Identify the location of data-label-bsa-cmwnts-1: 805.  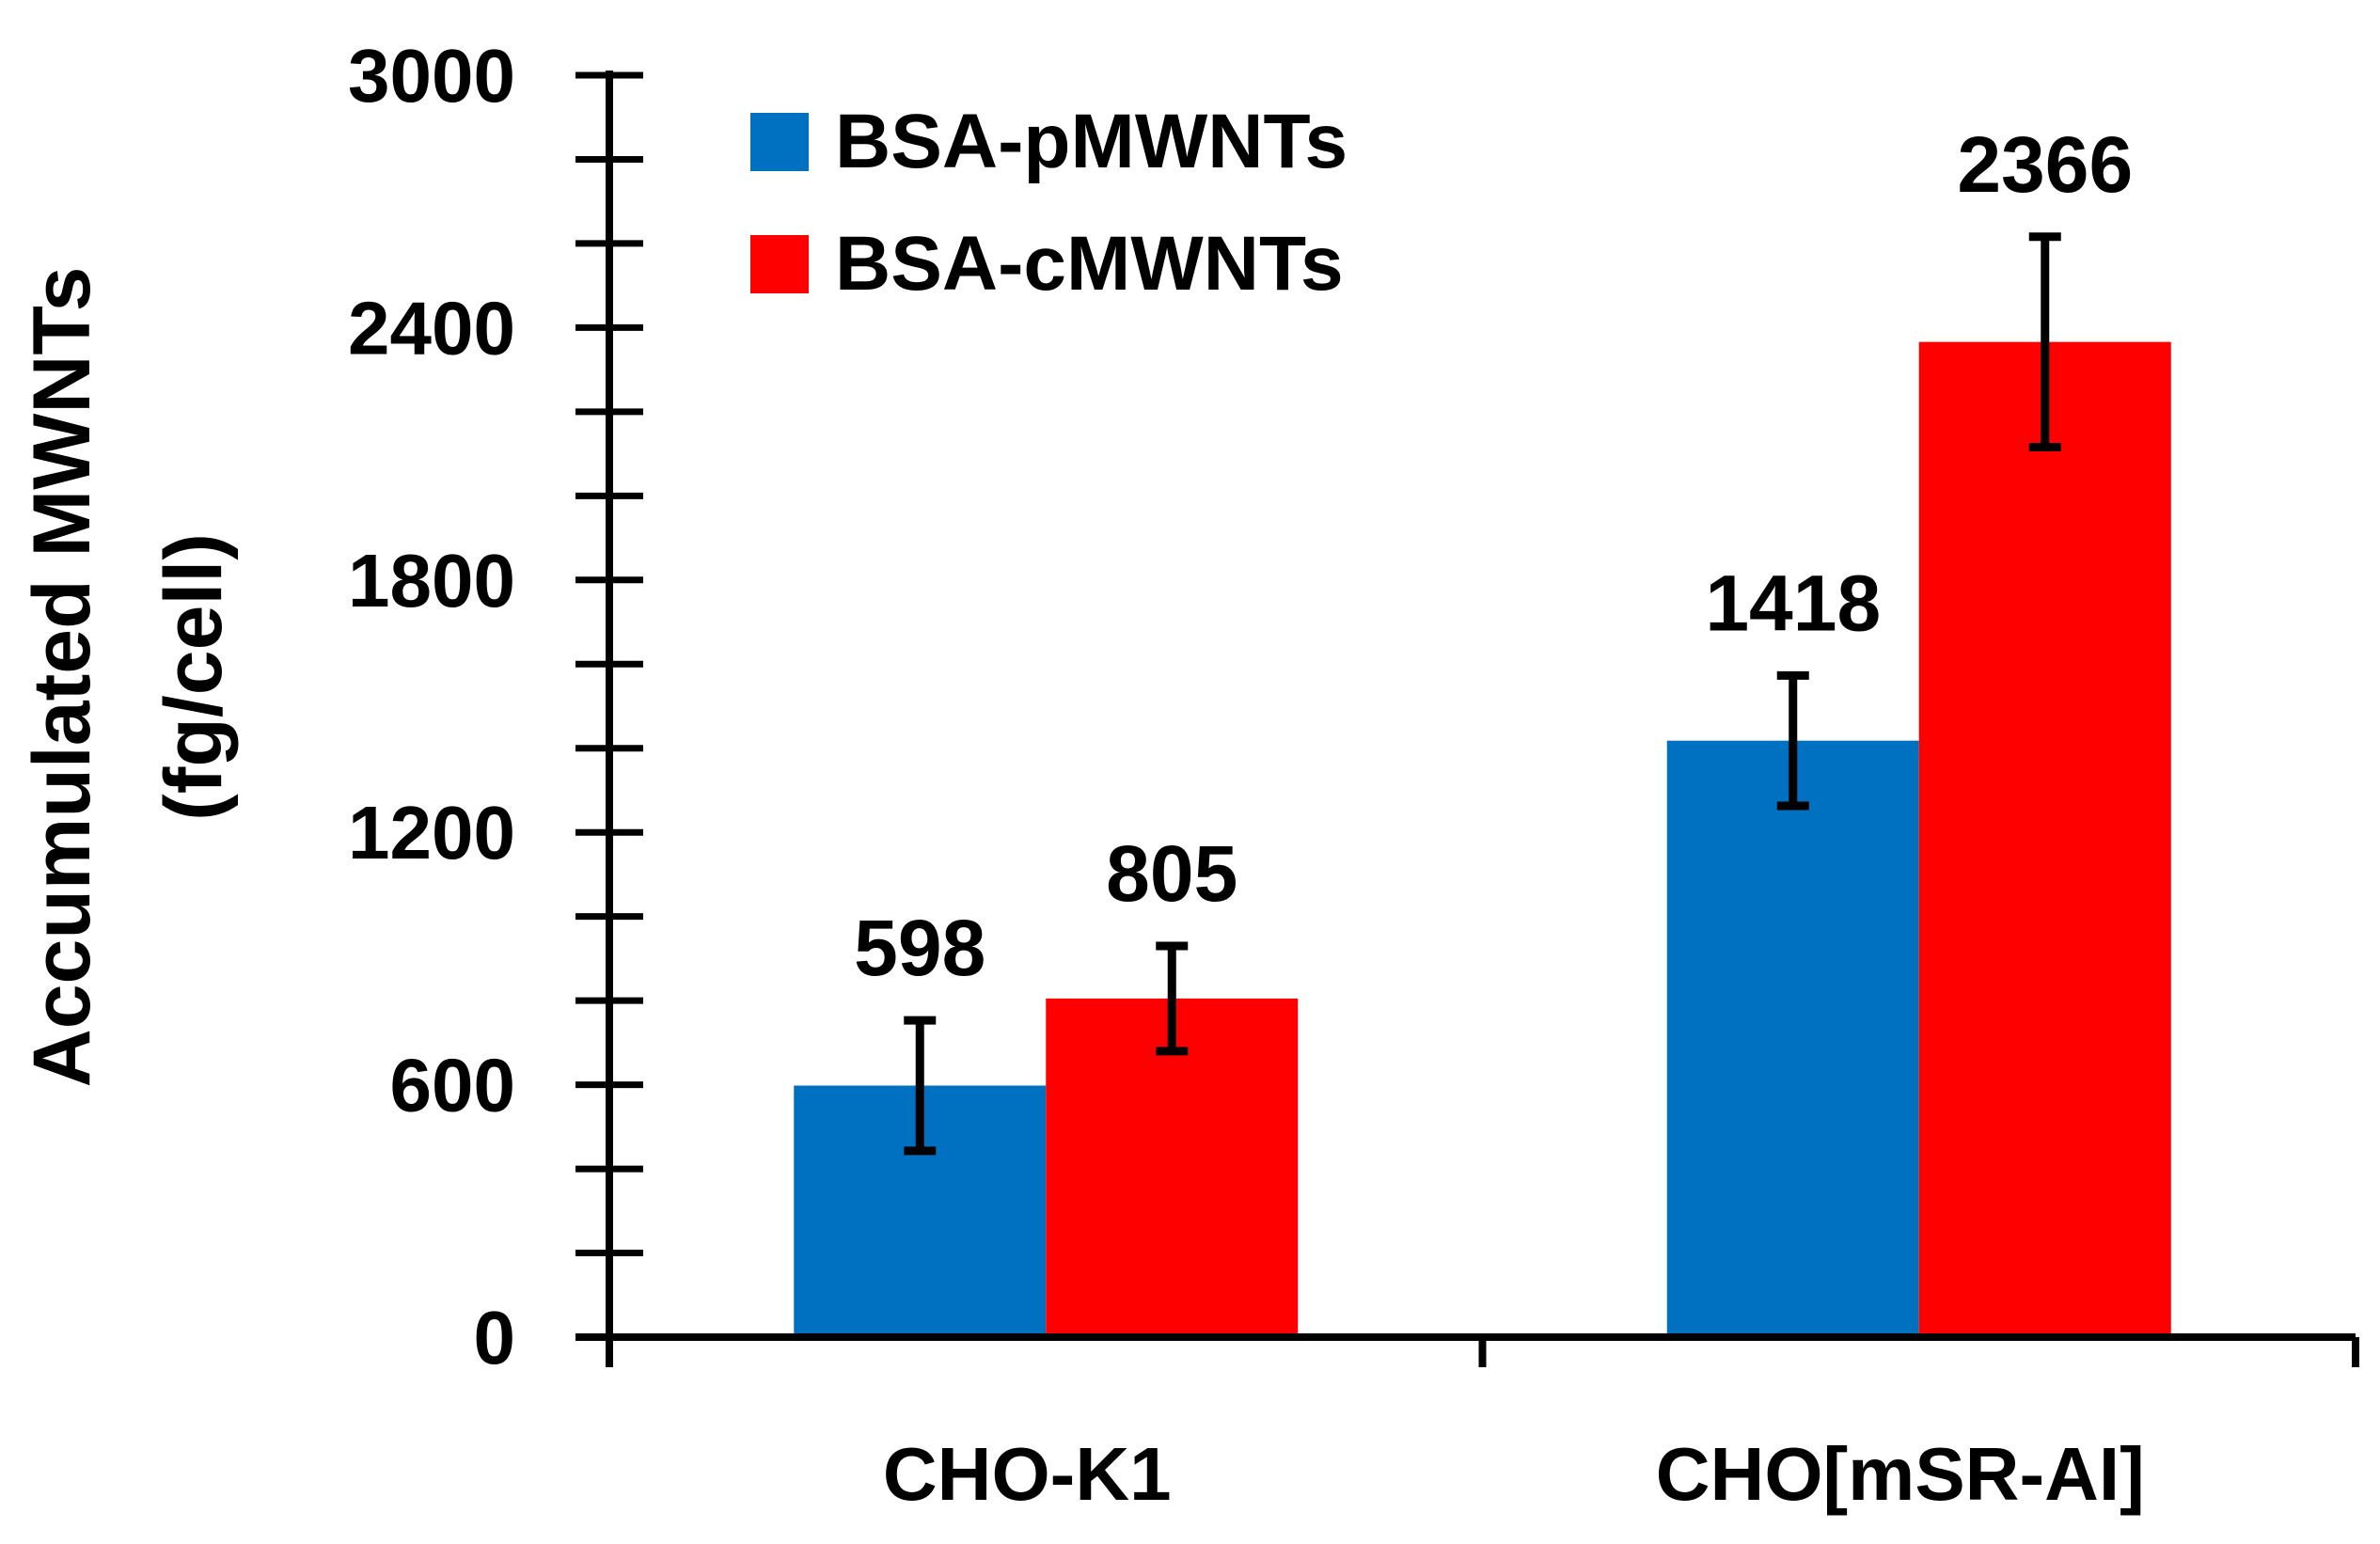
(1171, 873).